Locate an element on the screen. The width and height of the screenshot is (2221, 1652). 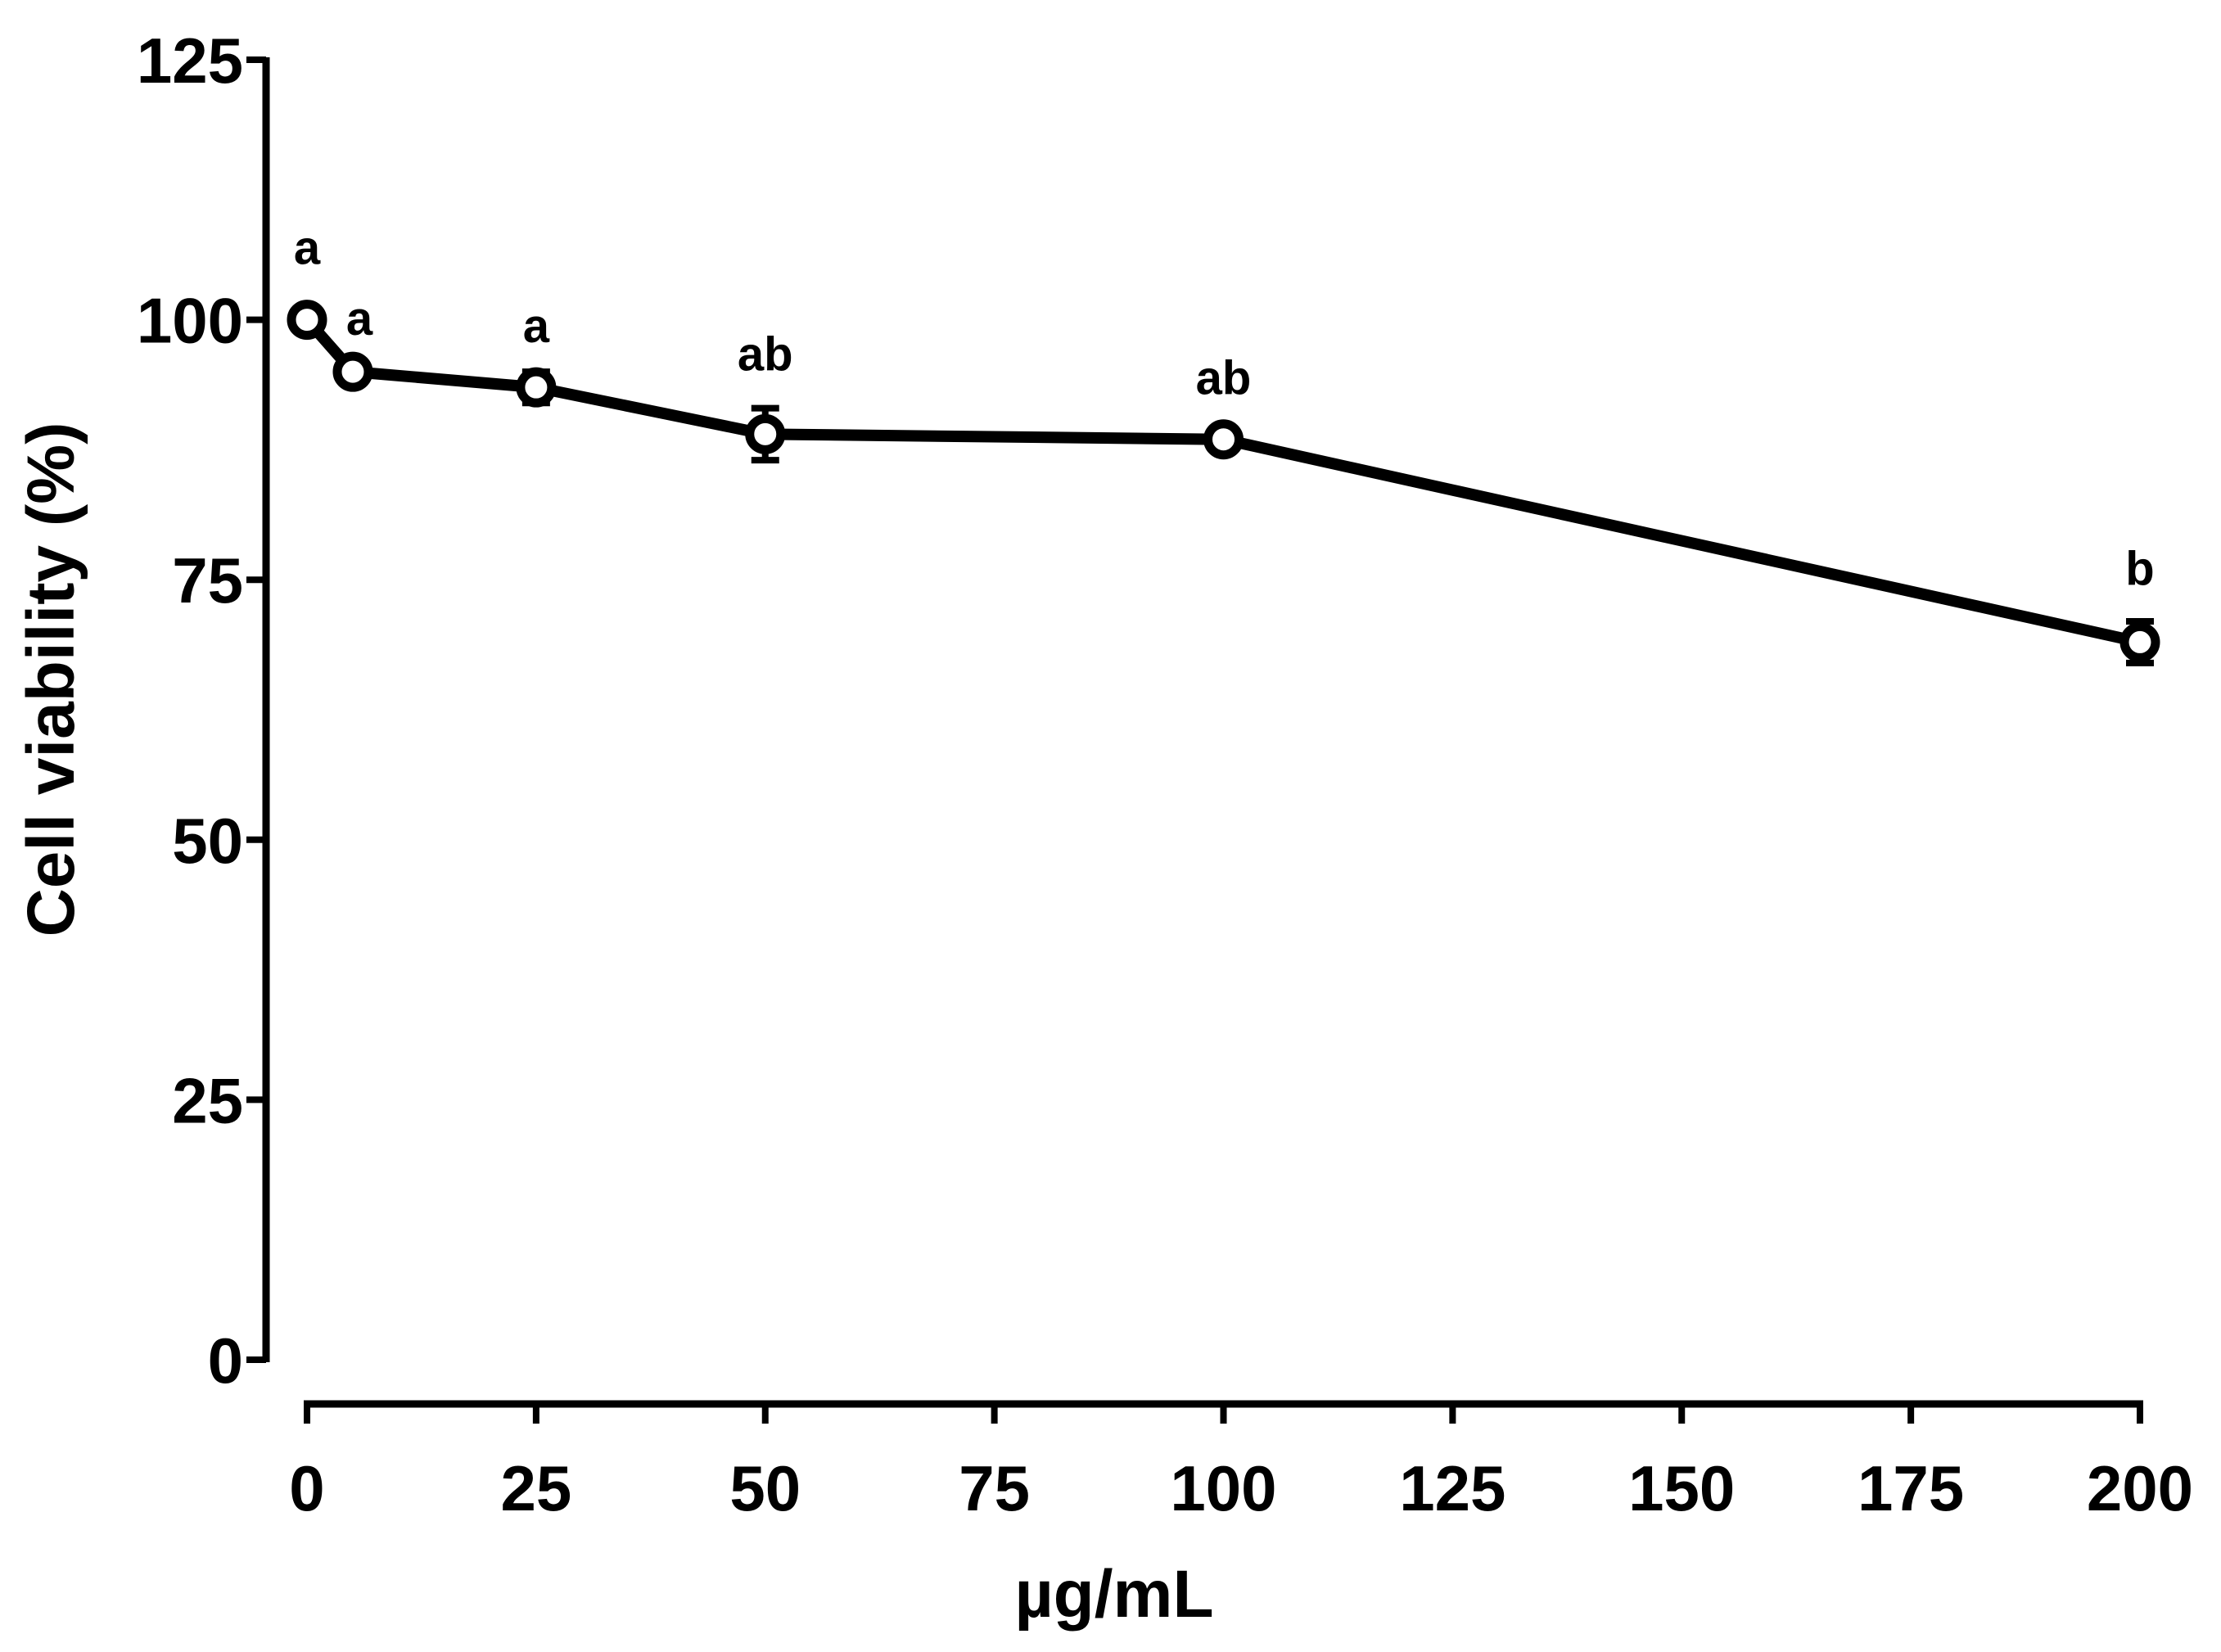
significance-label: b is located at coordinates (2139, 568).